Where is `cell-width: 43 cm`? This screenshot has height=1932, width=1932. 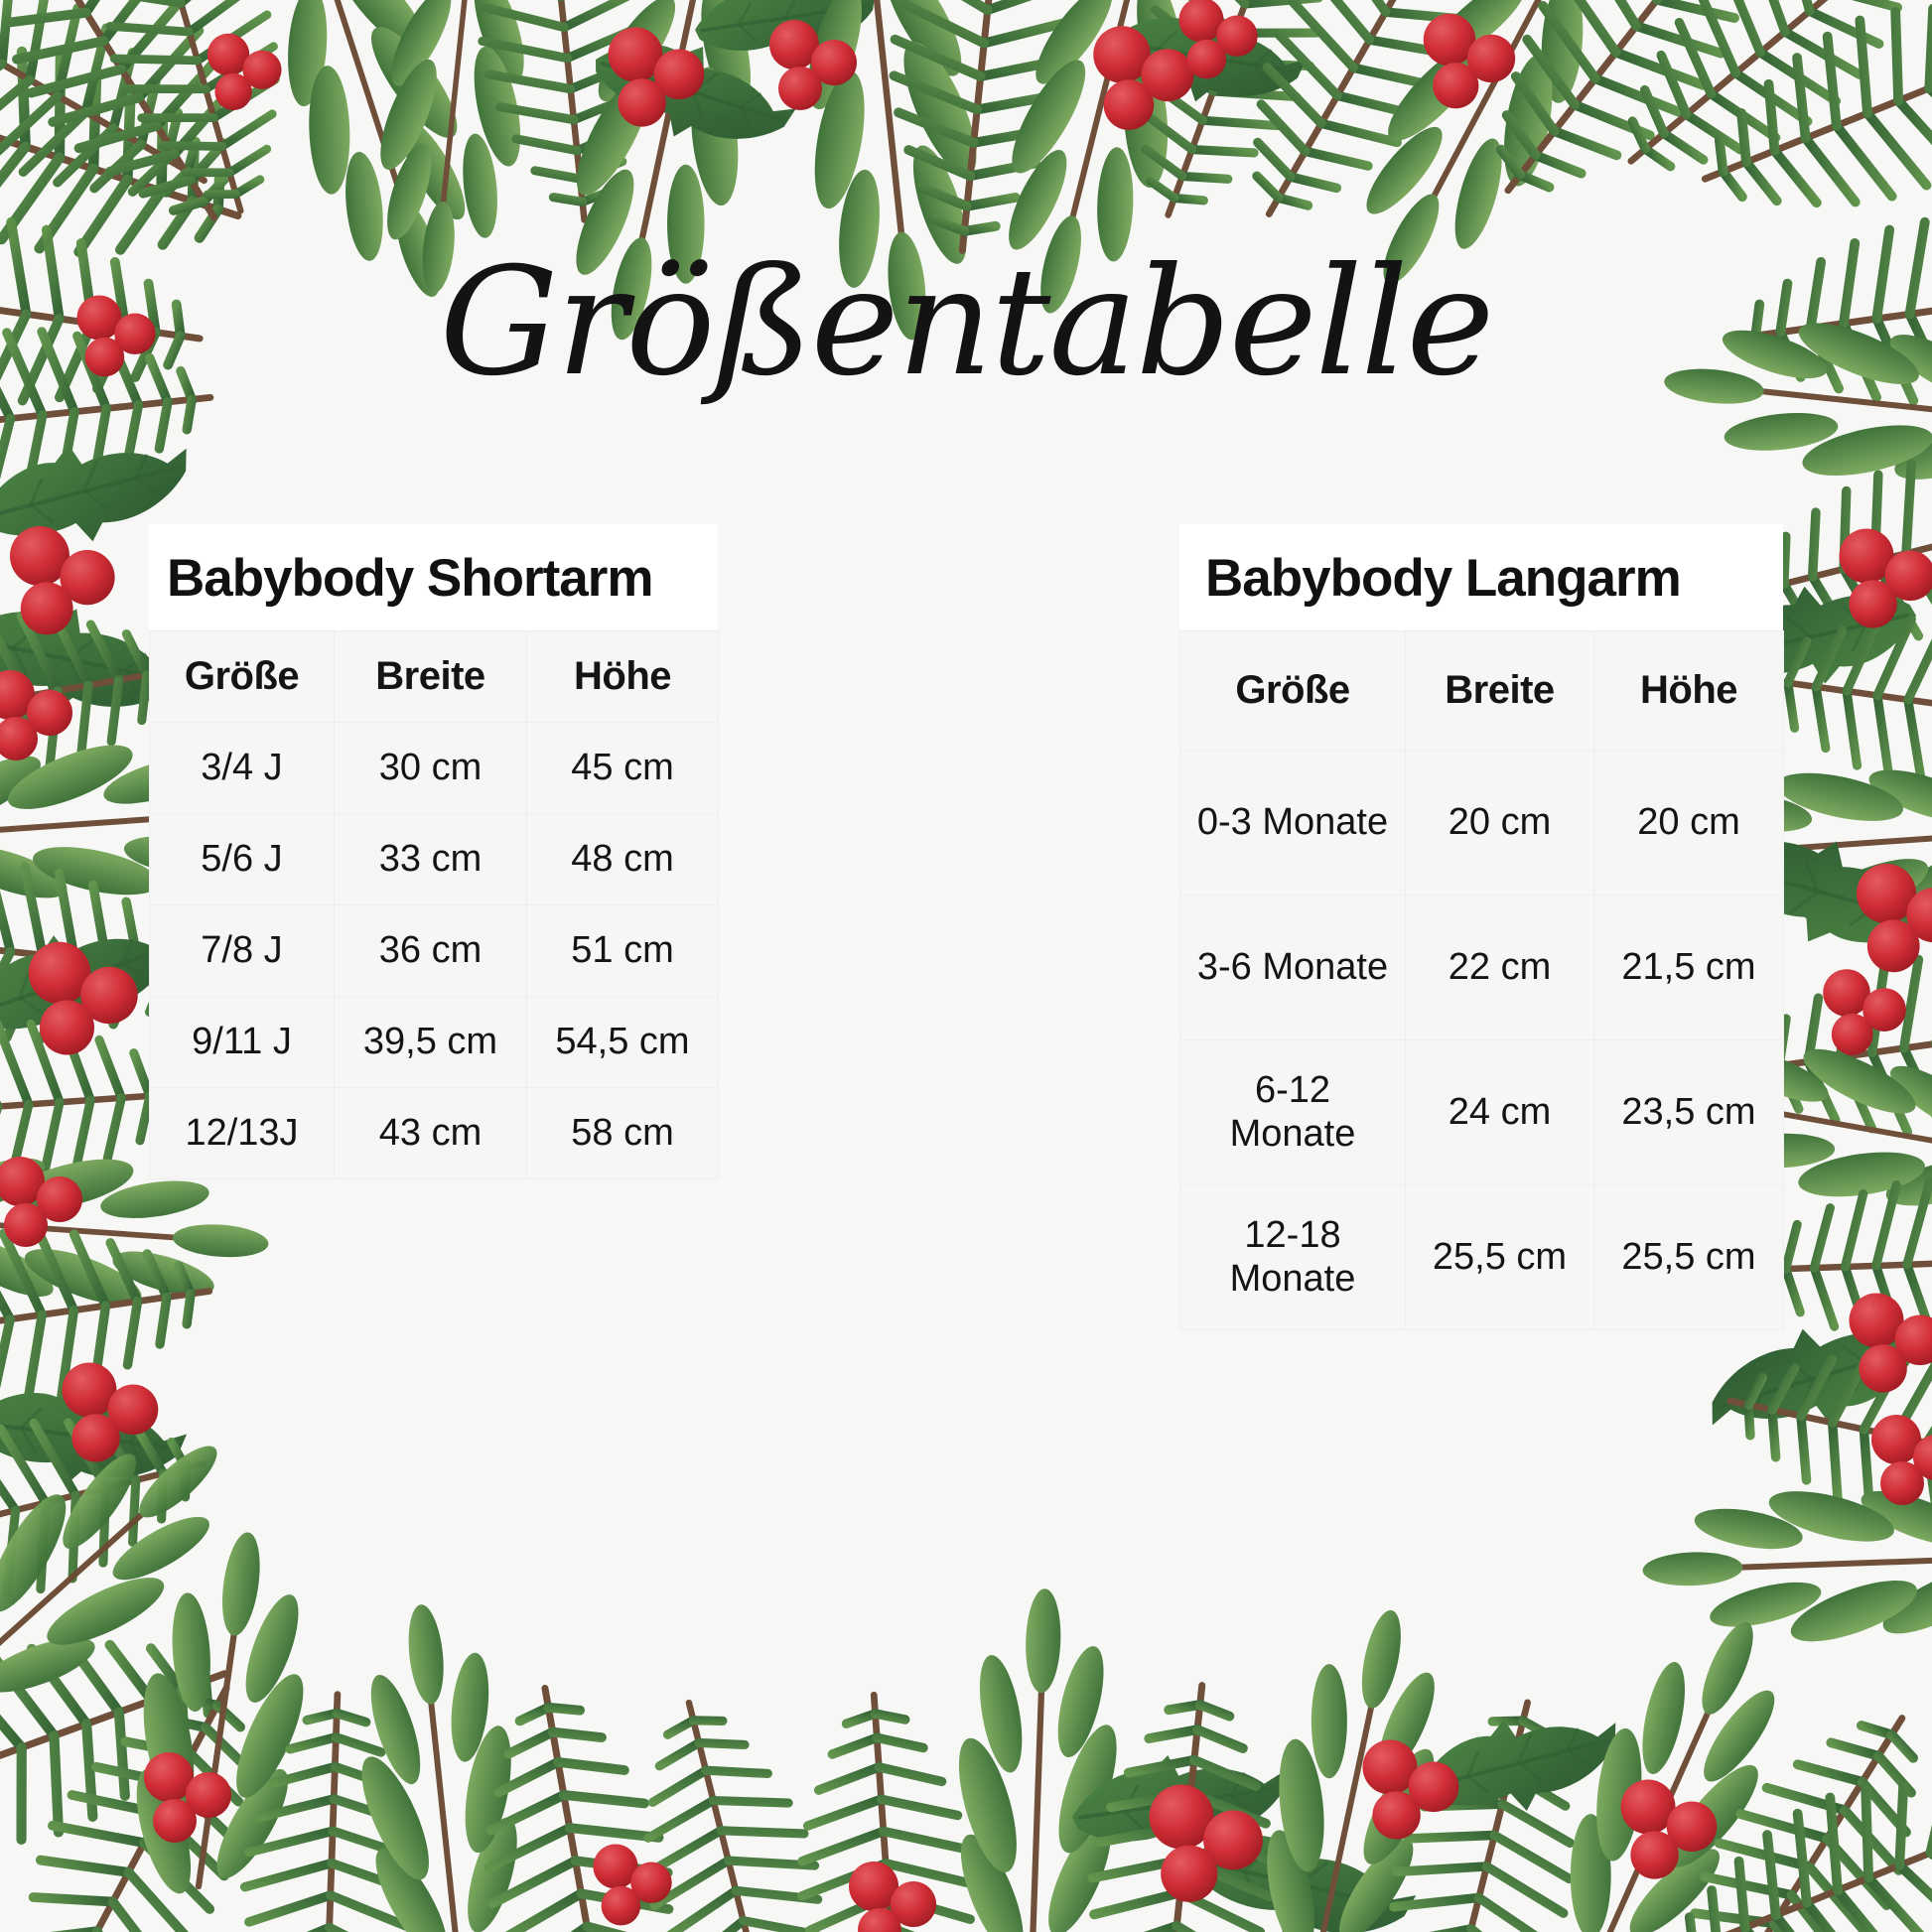
cell-width: 43 cm is located at coordinates (430, 1133).